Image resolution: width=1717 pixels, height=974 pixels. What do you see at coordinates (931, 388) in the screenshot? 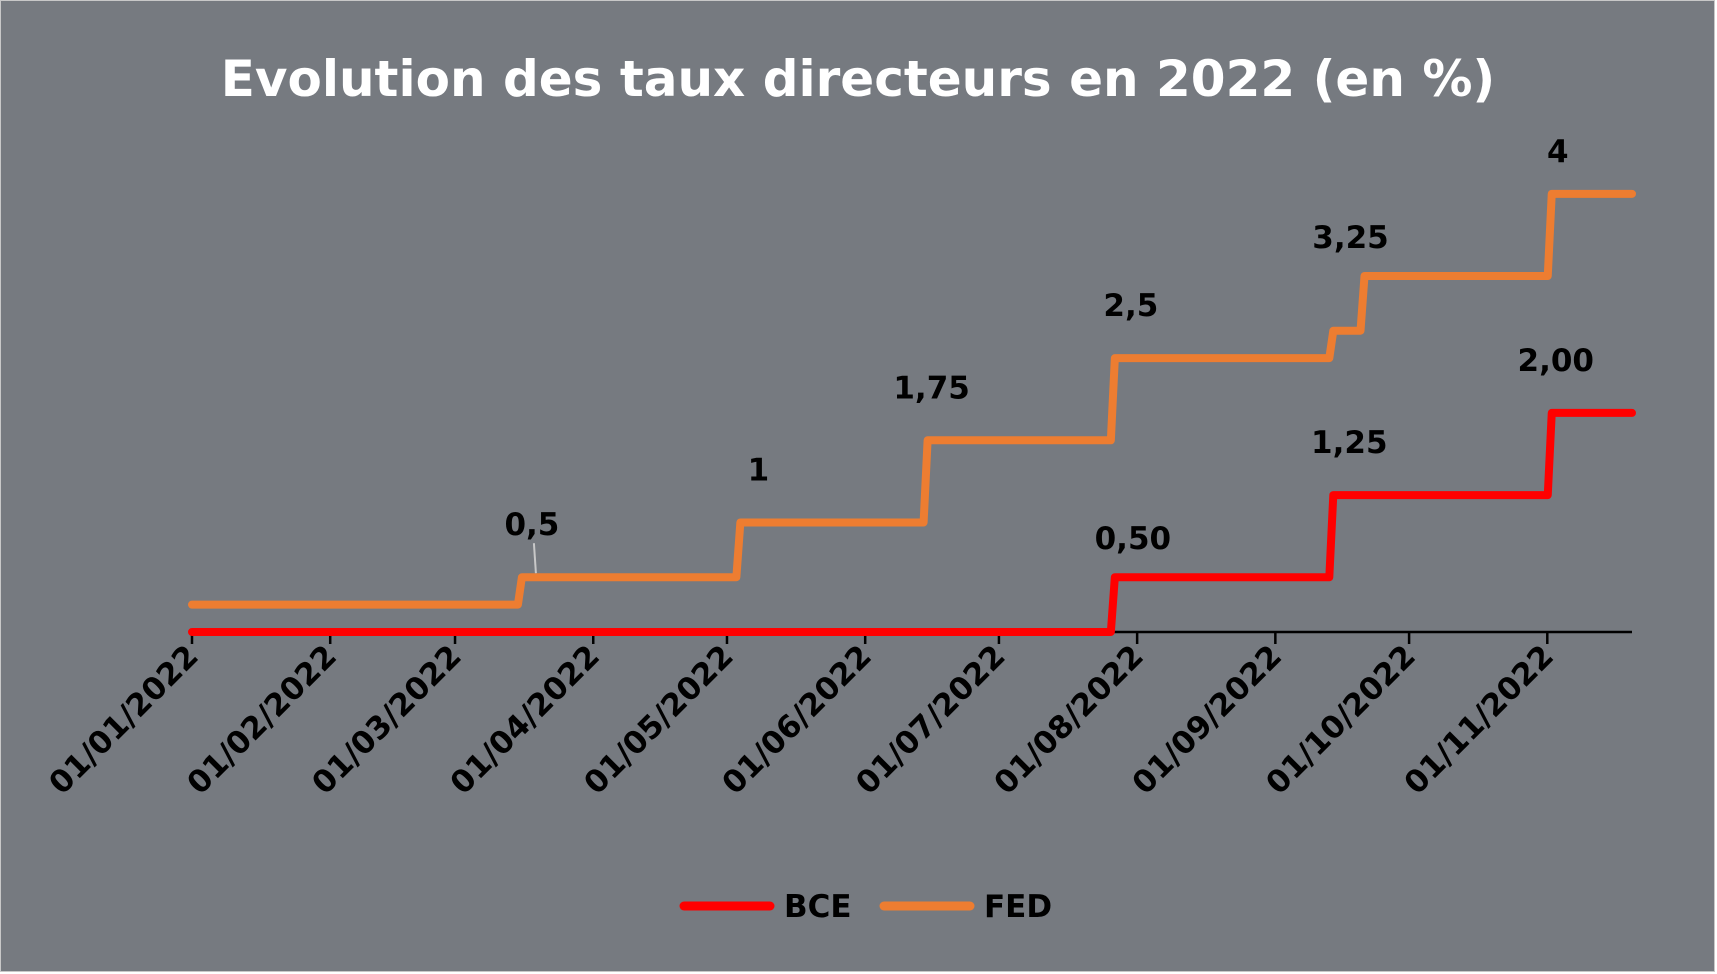
I see `fed-data-label: 1,75` at bounding box center [931, 388].